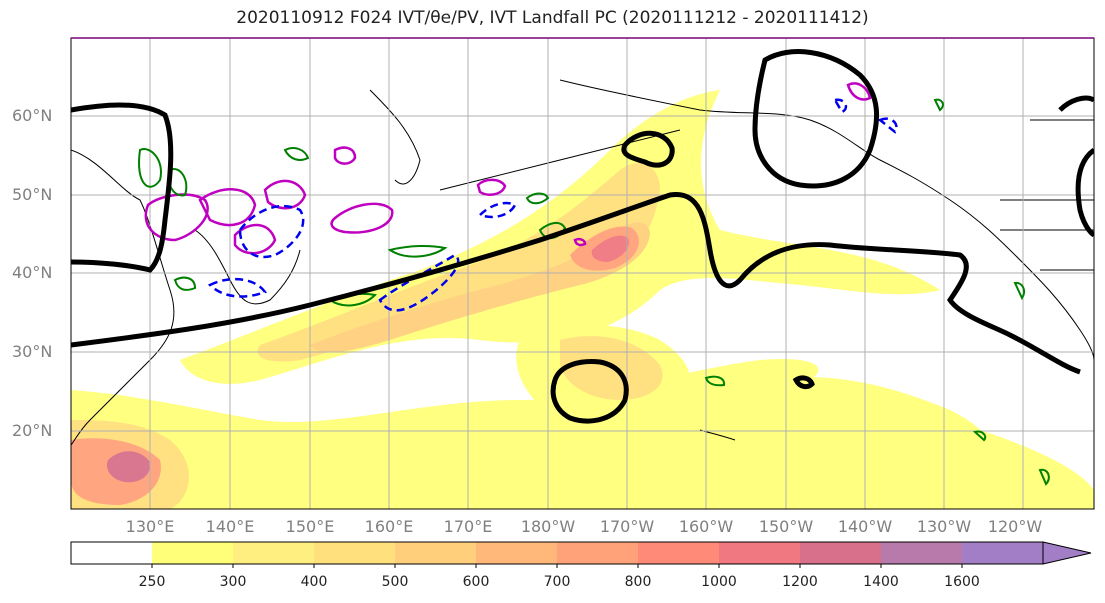  Describe the element at coordinates (310, 526) in the screenshot. I see `lon-label: 150°E` at that location.